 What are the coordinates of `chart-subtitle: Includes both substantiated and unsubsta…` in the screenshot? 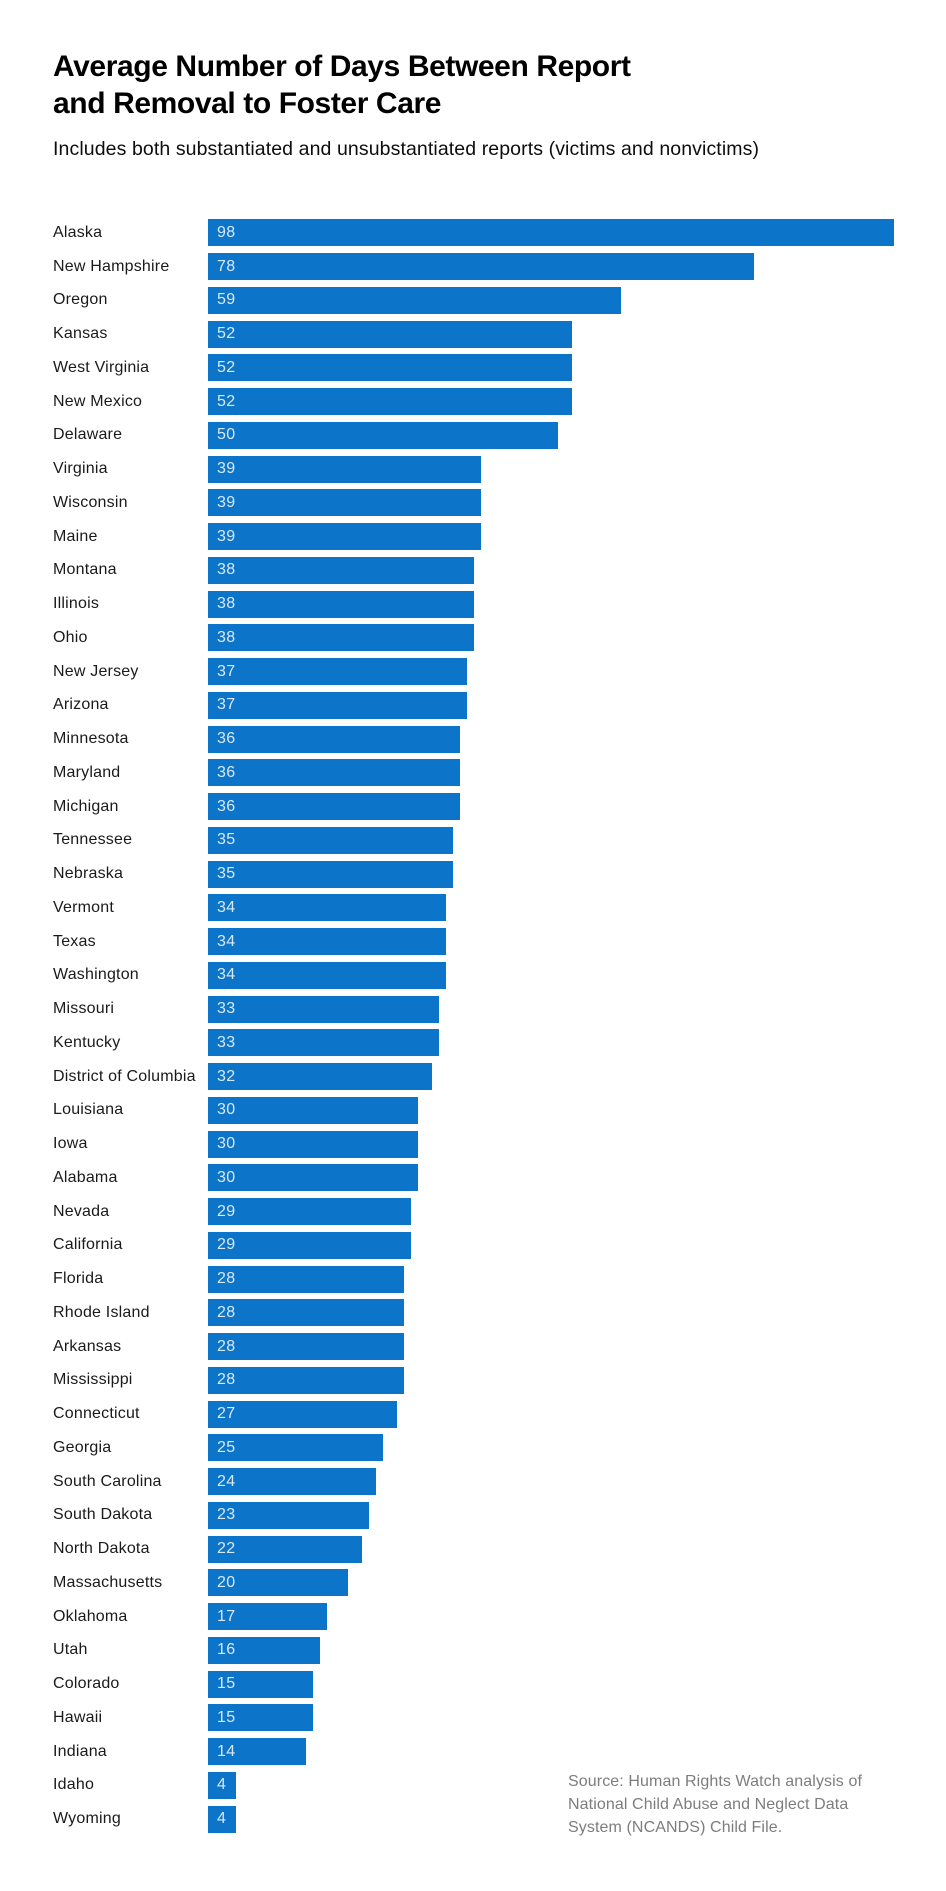 It's located at (406, 149).